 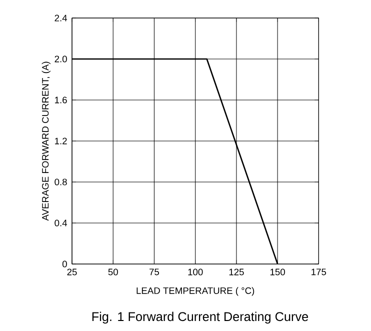 What do you see at coordinates (60, 182) in the screenshot?
I see `y-tick-label: 0.8` at bounding box center [60, 182].